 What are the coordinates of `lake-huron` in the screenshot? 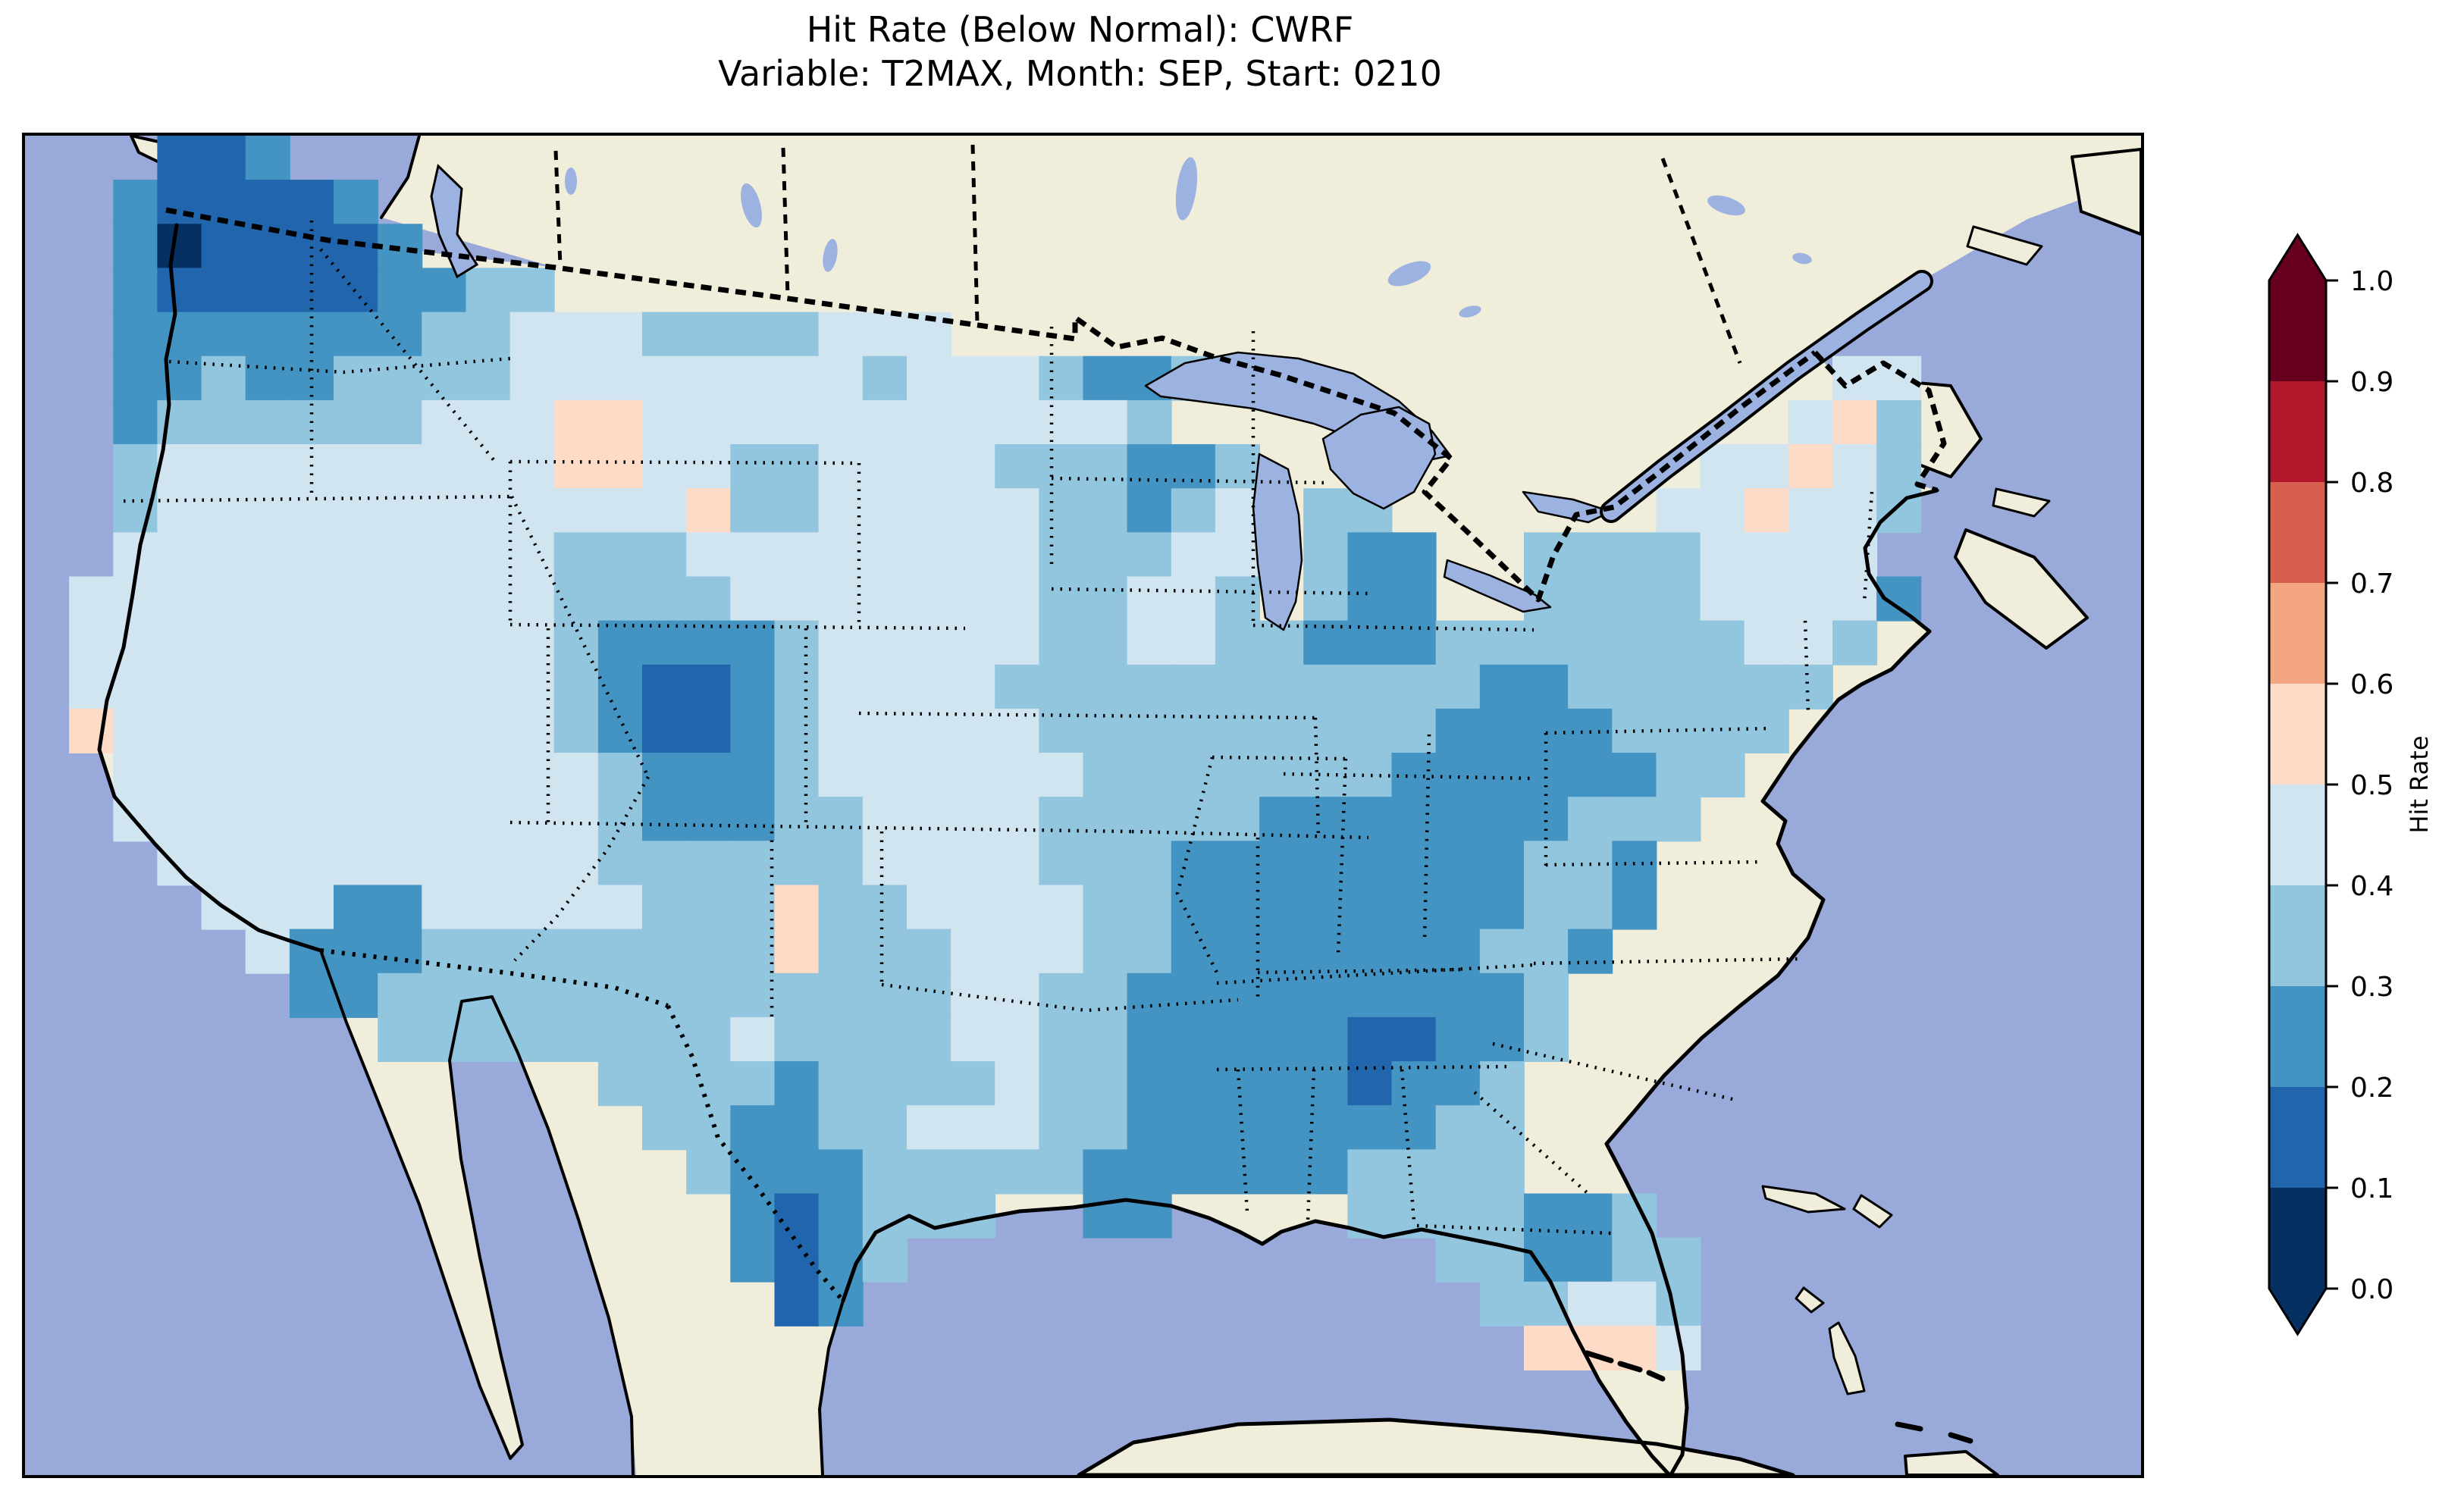 It's located at (1379, 458).